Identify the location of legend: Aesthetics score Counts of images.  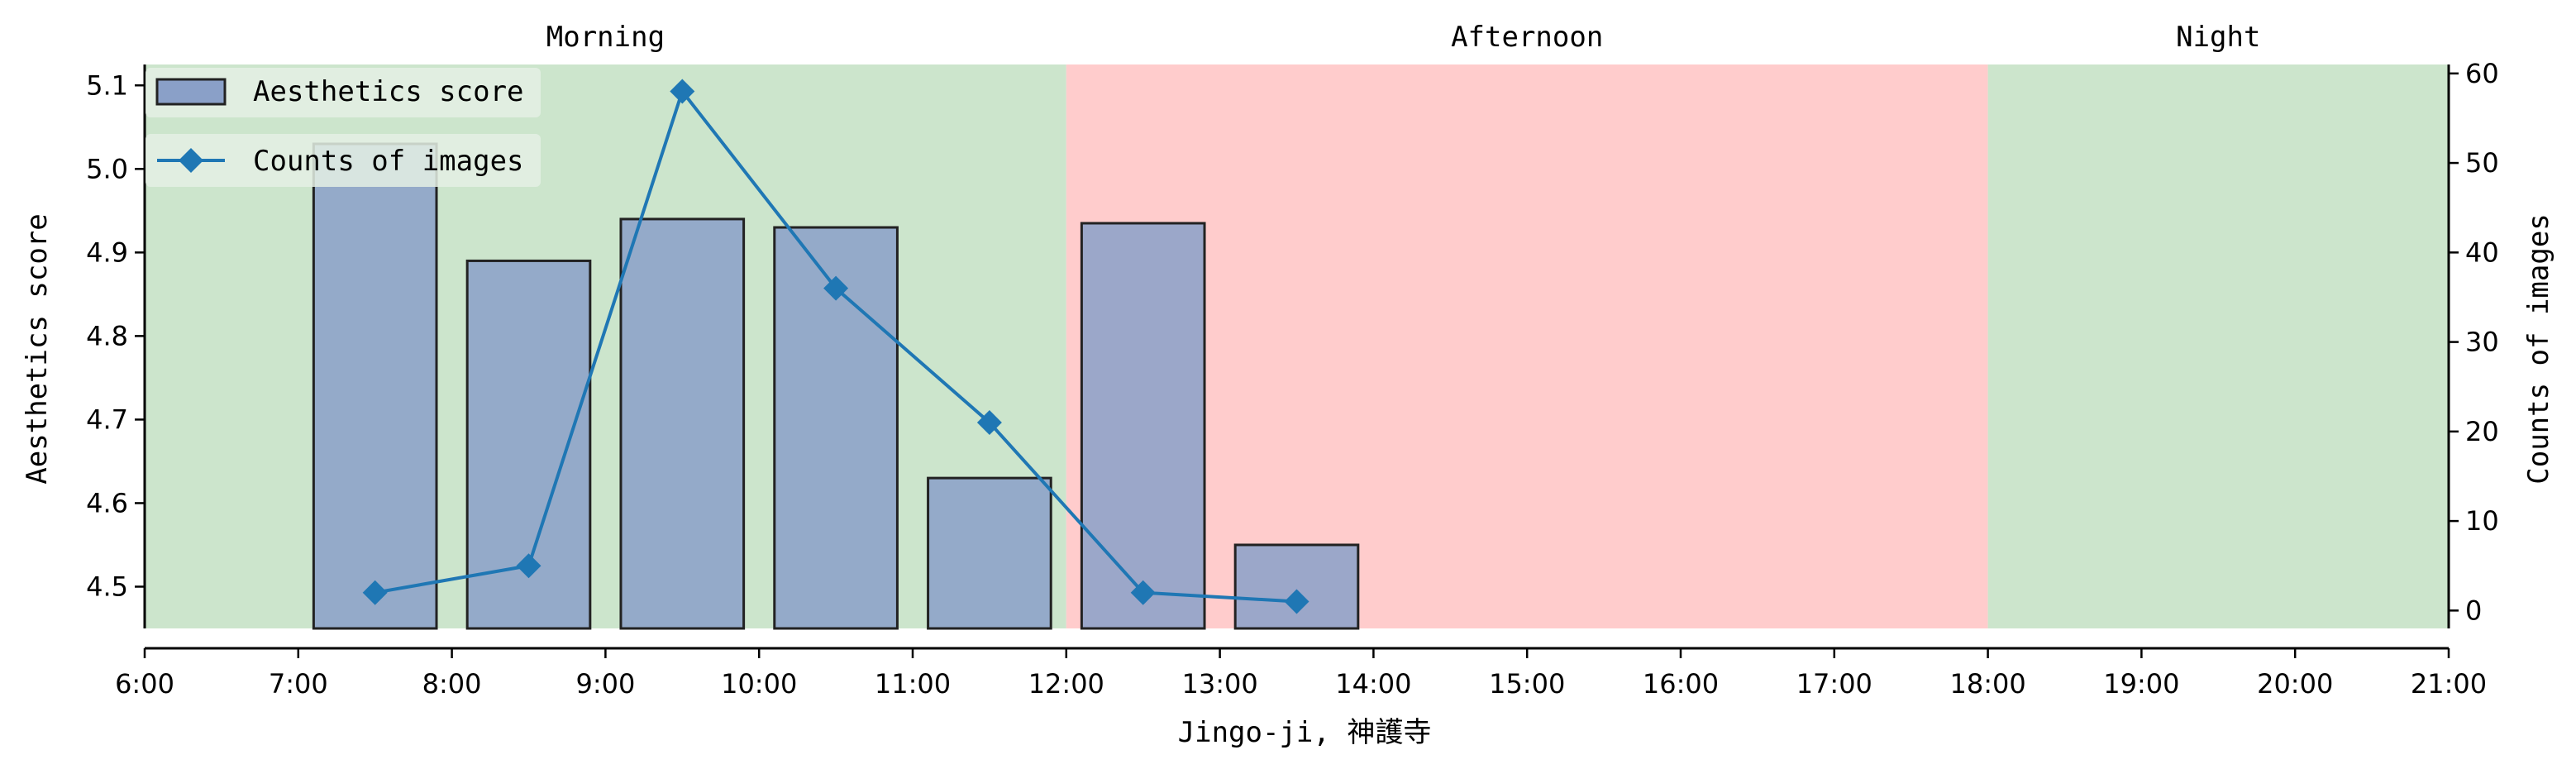
(343, 128).